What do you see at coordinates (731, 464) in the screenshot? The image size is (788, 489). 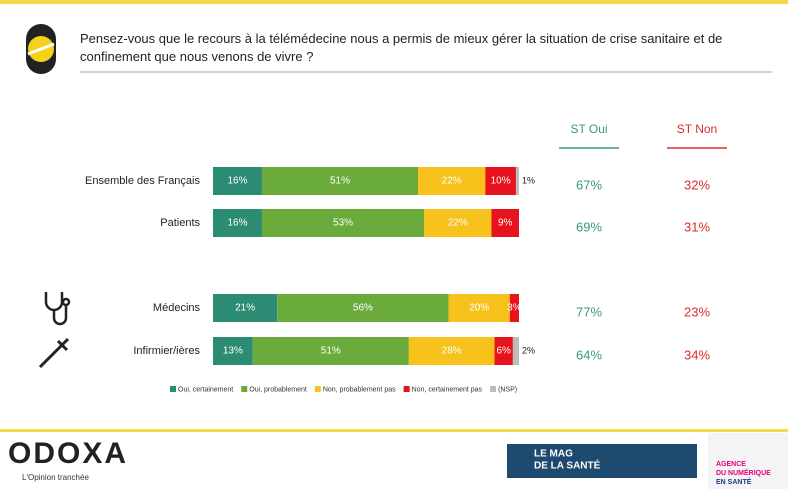 I see `agency-text: AGENCE` at bounding box center [731, 464].